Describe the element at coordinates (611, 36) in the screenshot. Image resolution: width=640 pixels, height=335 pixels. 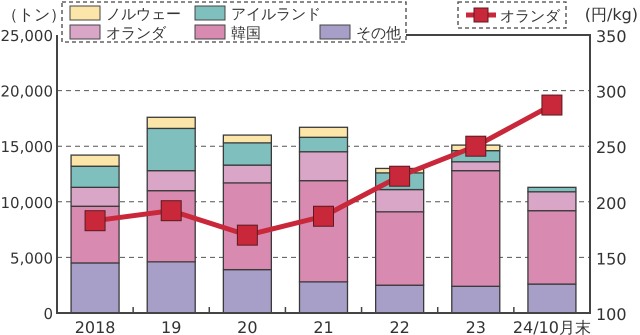
I see `y2-tick-label: 350` at that location.